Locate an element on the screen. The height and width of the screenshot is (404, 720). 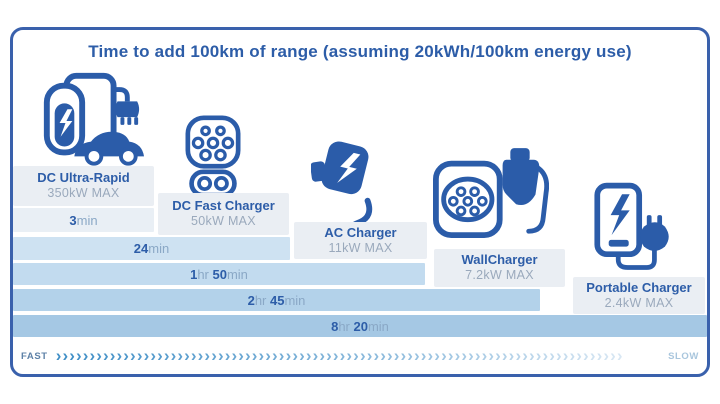
fast-label: FAST is located at coordinates (34, 356).